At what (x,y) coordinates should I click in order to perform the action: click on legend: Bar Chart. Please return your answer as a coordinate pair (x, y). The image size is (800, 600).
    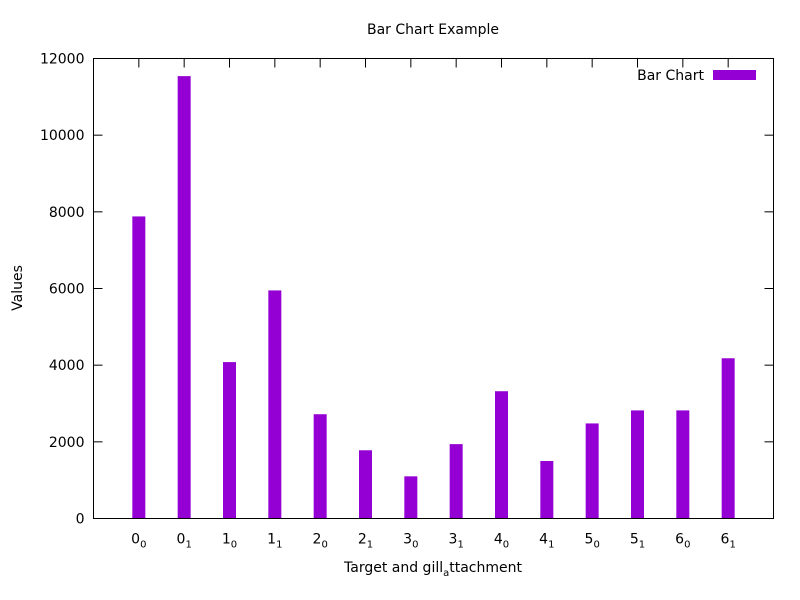
    Looking at the image, I should click on (696, 76).